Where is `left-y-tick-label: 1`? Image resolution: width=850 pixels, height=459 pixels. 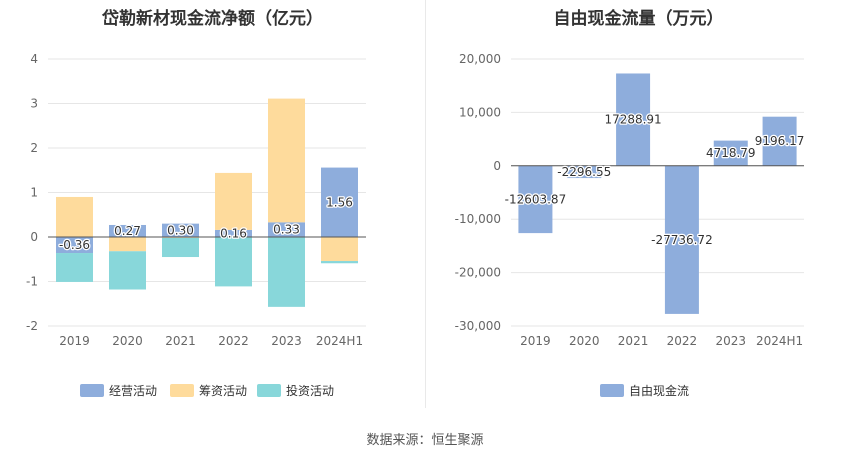 left-y-tick-label: 1 is located at coordinates (34, 193).